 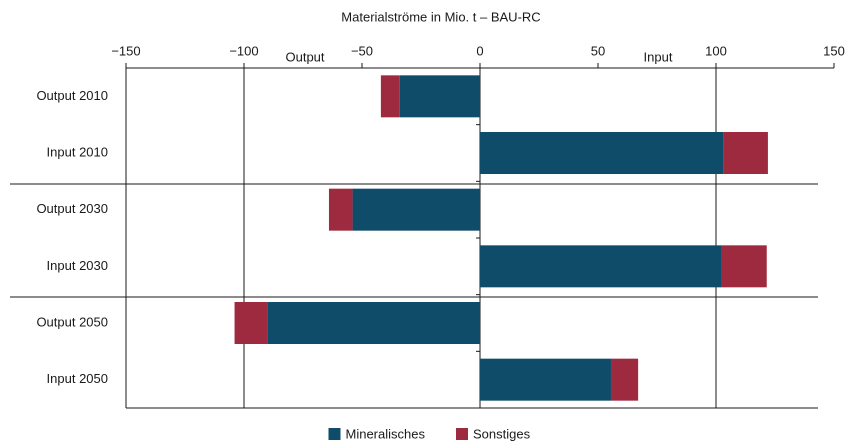 I want to click on annotation: Input, so click(x=658, y=56).